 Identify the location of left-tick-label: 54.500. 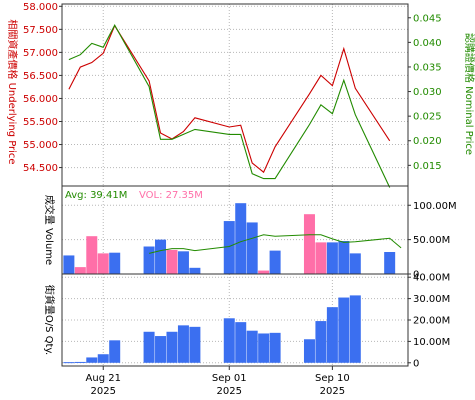
(40, 168).